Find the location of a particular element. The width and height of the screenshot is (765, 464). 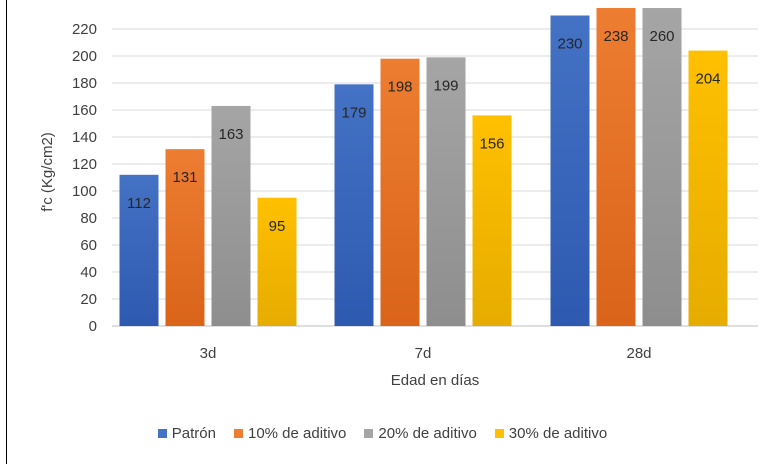

y-tick-label: 160 is located at coordinates (84, 110).